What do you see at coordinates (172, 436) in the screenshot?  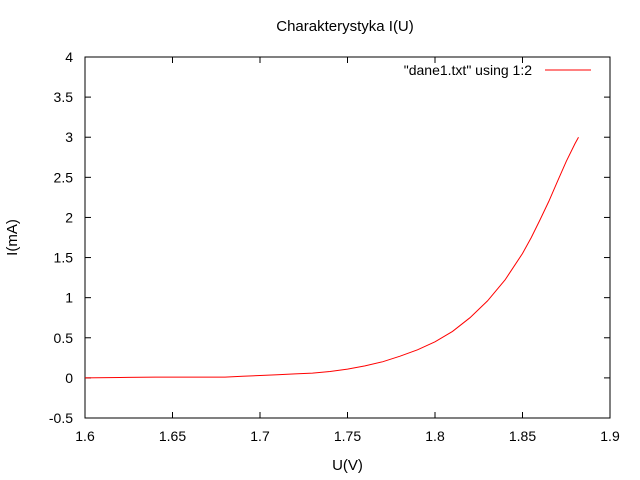 I see `x-tick-label: 1.65` at bounding box center [172, 436].